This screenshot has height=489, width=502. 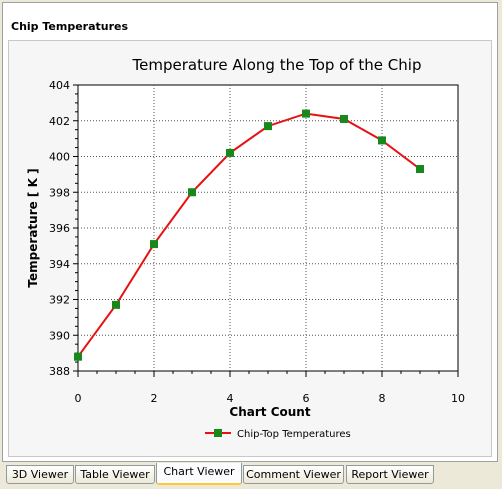 I want to click on legend: Chip-Top Temperatures, so click(x=278, y=434).